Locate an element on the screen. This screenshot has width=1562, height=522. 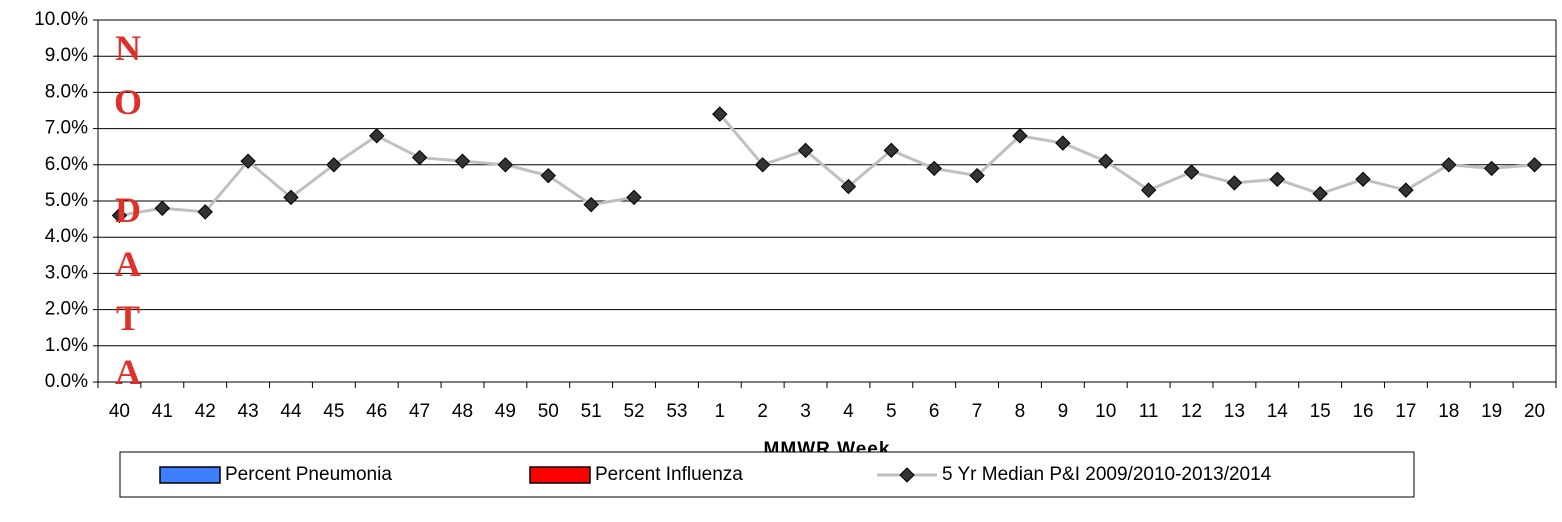
x-tick-label: 17 is located at coordinates (1405, 411).